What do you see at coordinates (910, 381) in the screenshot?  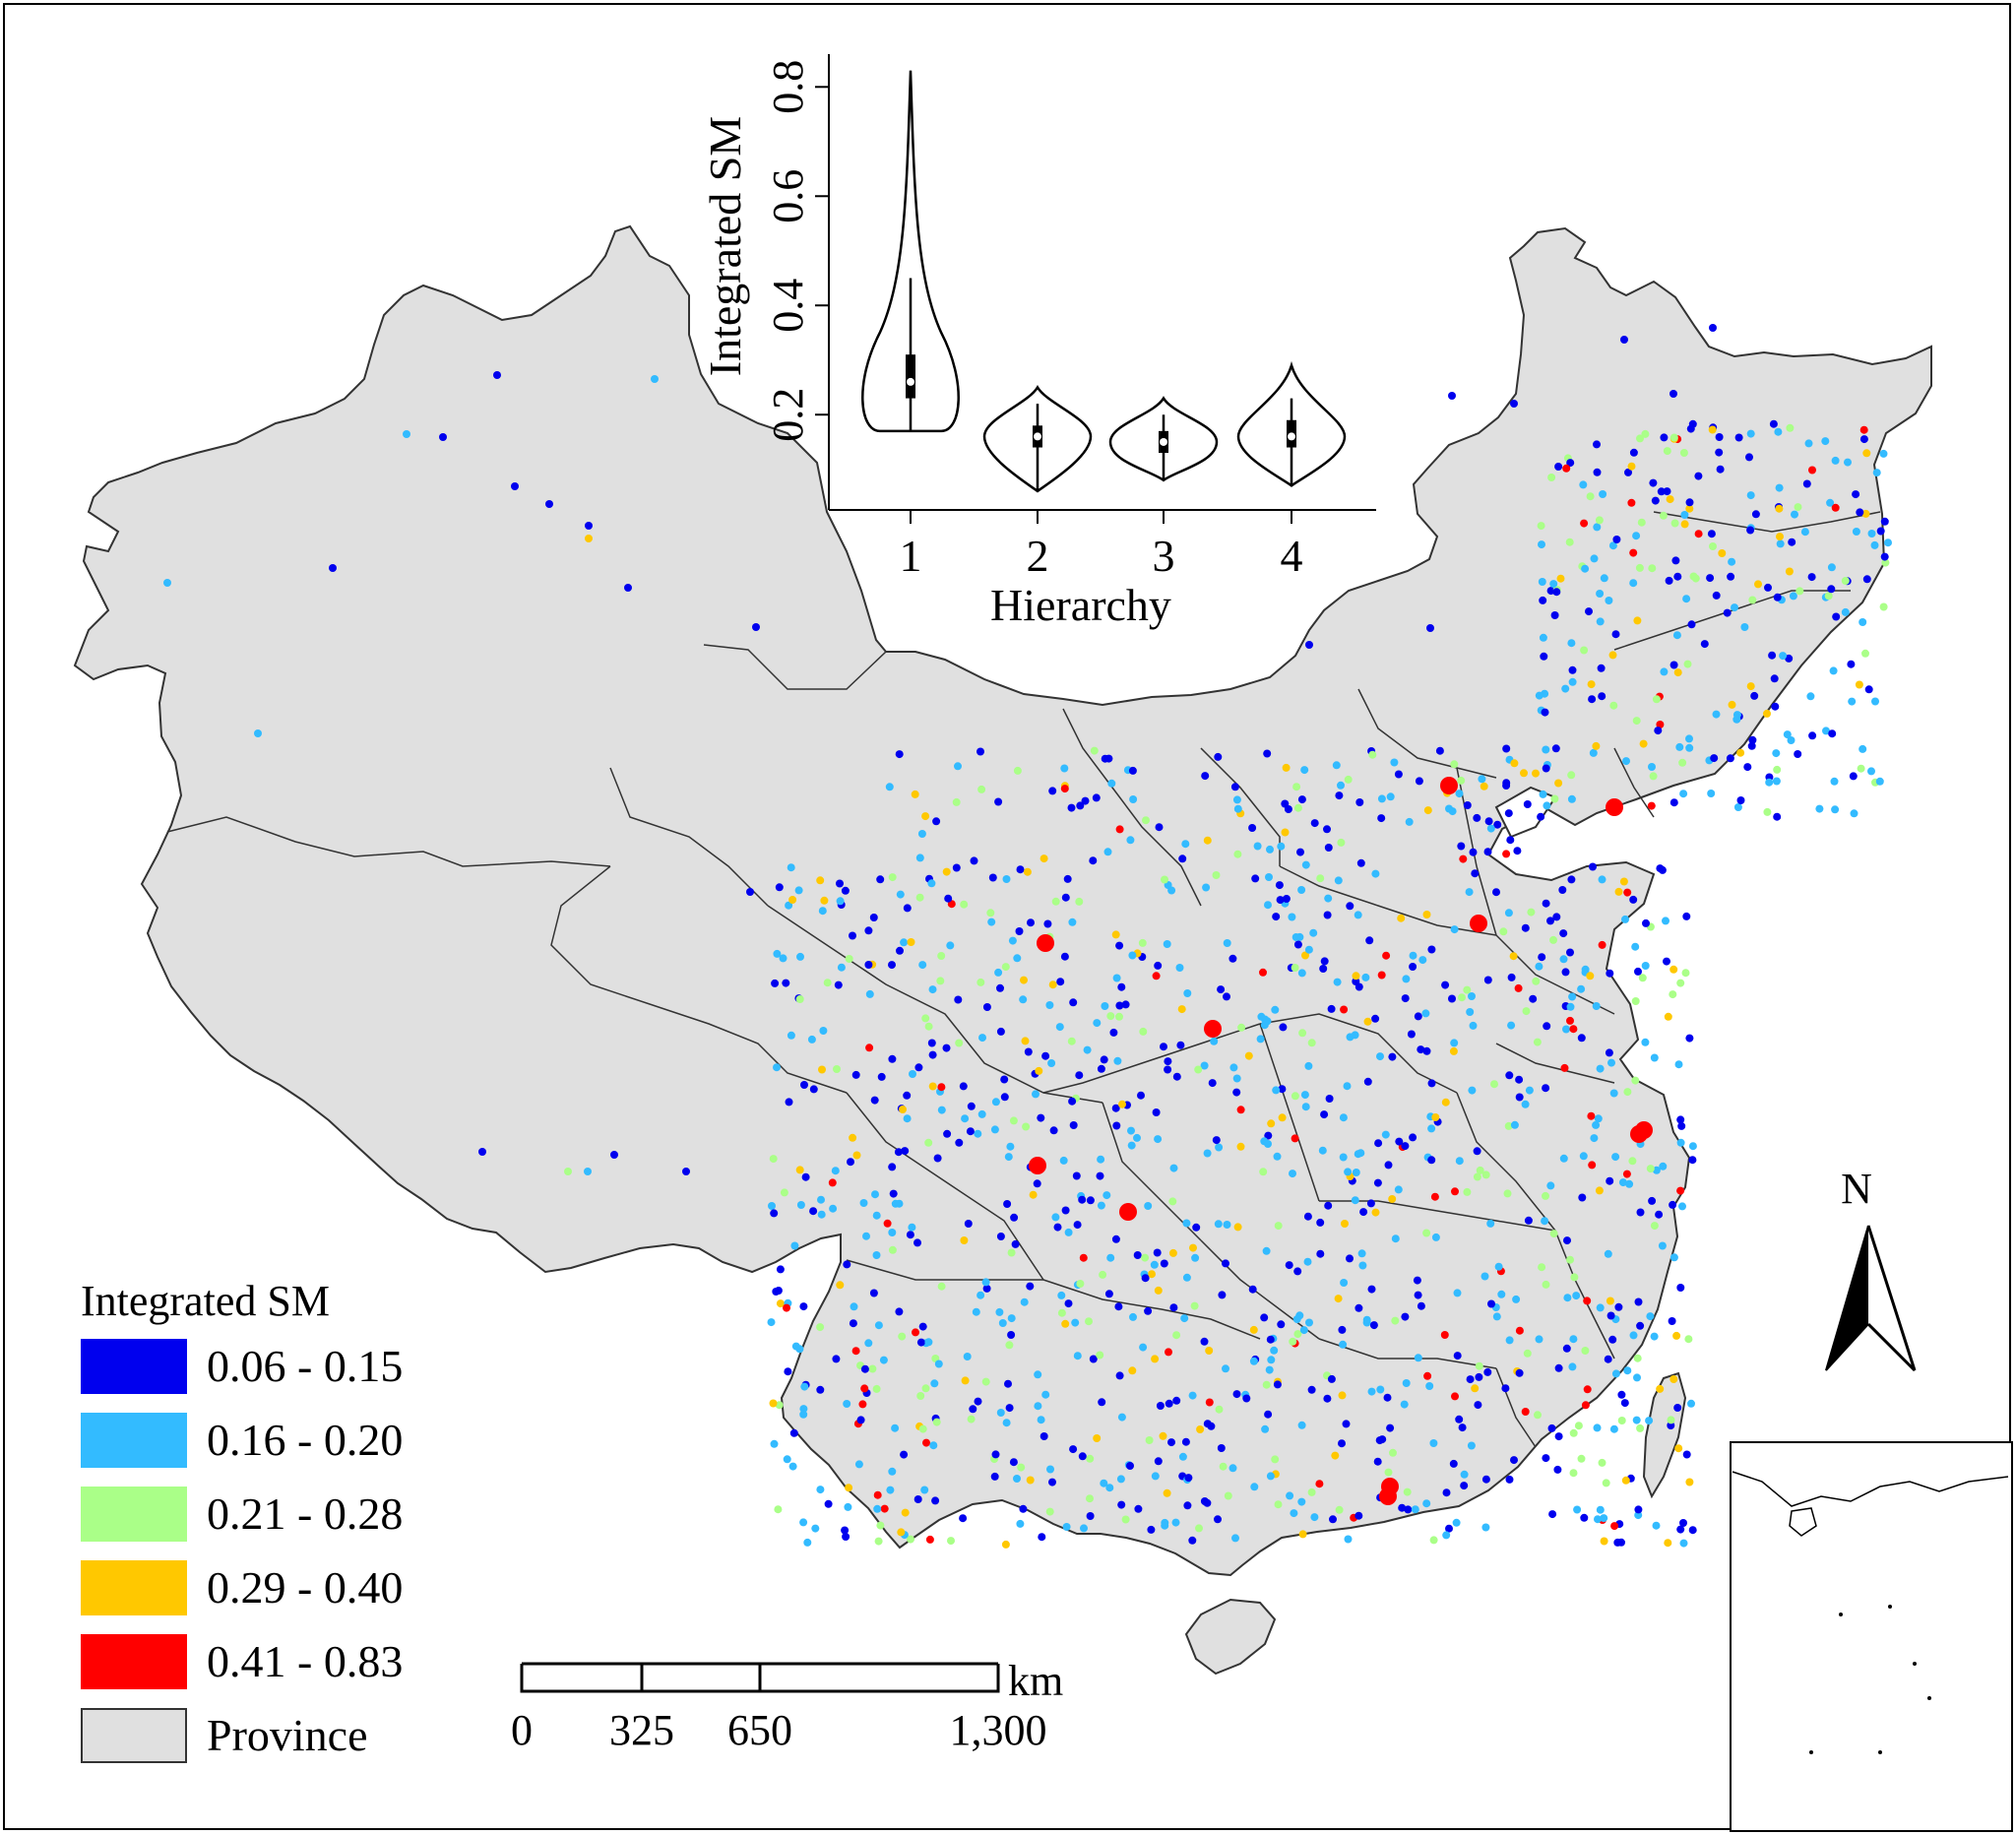 I see `violin-median` at bounding box center [910, 381].